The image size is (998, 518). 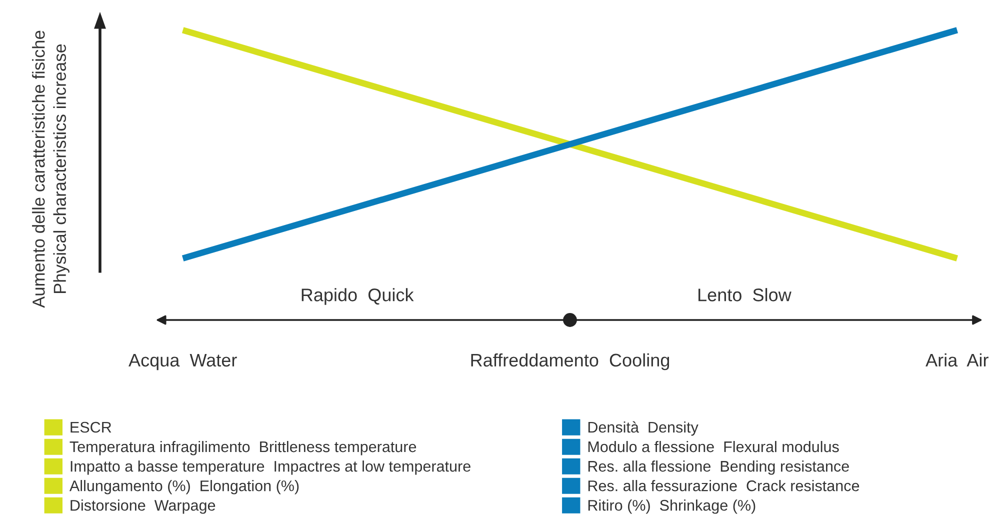 What do you see at coordinates (570, 361) in the screenshot?
I see `x-tick-label: Raffreddamento Cooling` at bounding box center [570, 361].